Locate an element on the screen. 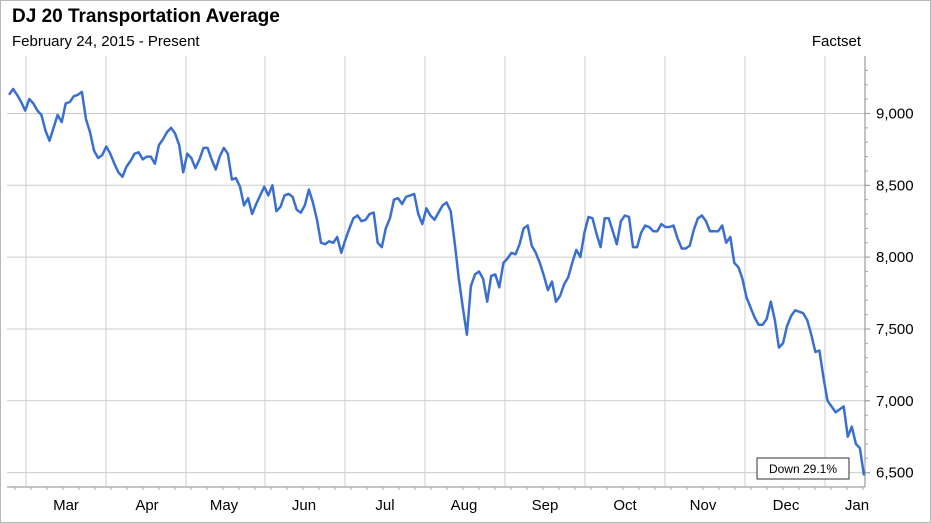  x-tick-label: Dec is located at coordinates (786, 505).